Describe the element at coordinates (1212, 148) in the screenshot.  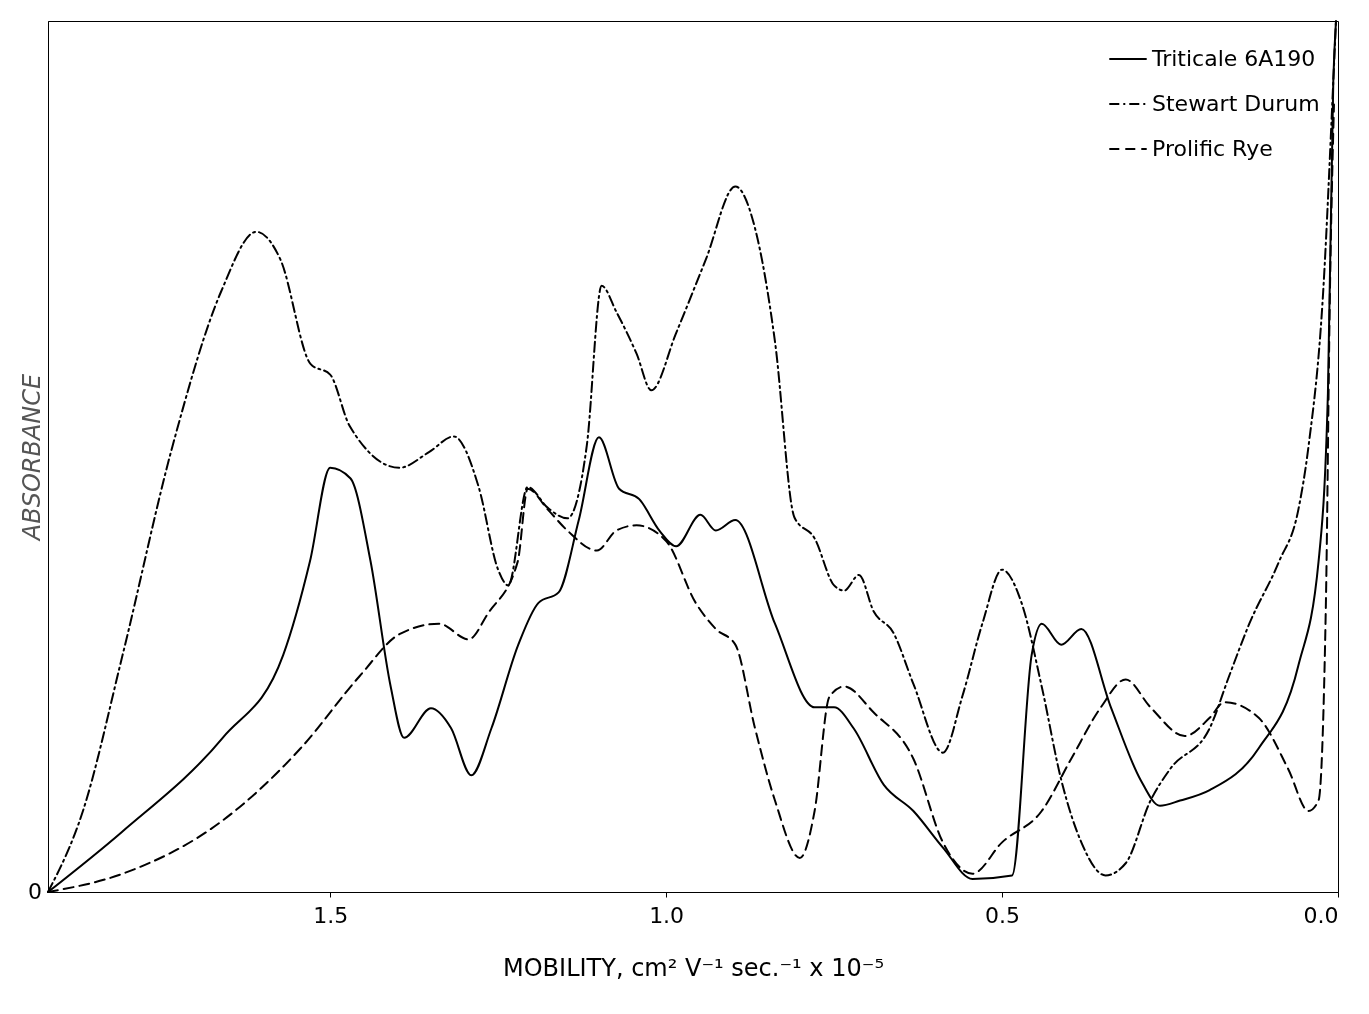
I see `legend-label: Prolific Rye` at that location.